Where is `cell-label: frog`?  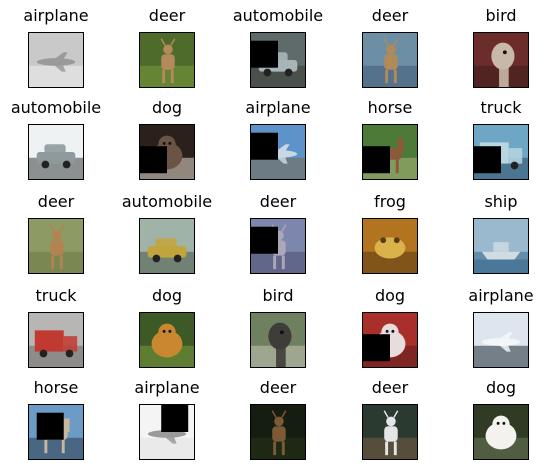
cell-label: frog is located at coordinates (390, 201).